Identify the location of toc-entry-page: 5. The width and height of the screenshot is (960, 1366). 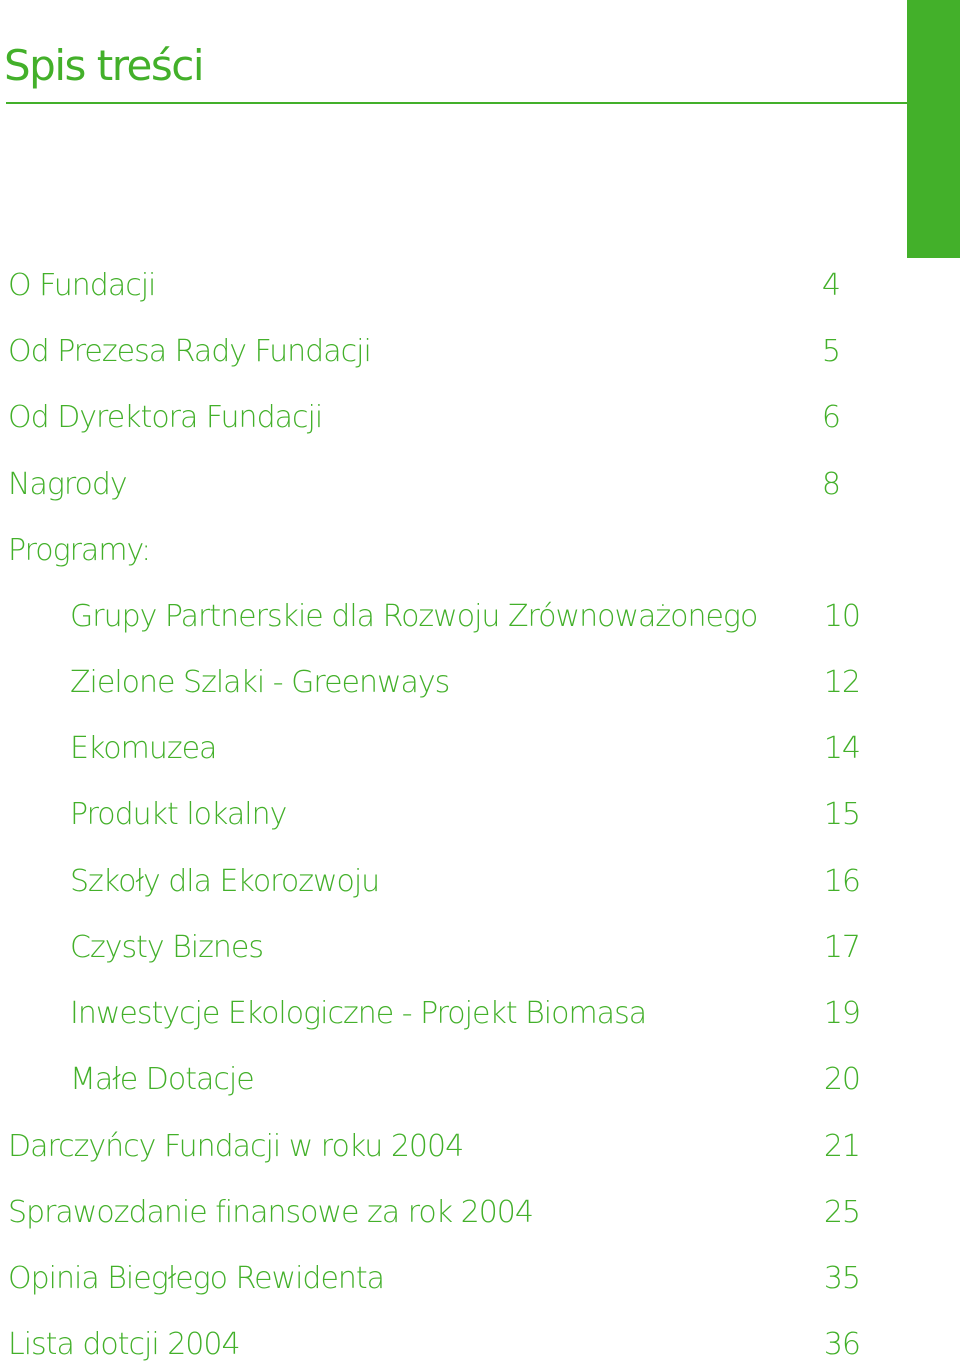
(831, 351).